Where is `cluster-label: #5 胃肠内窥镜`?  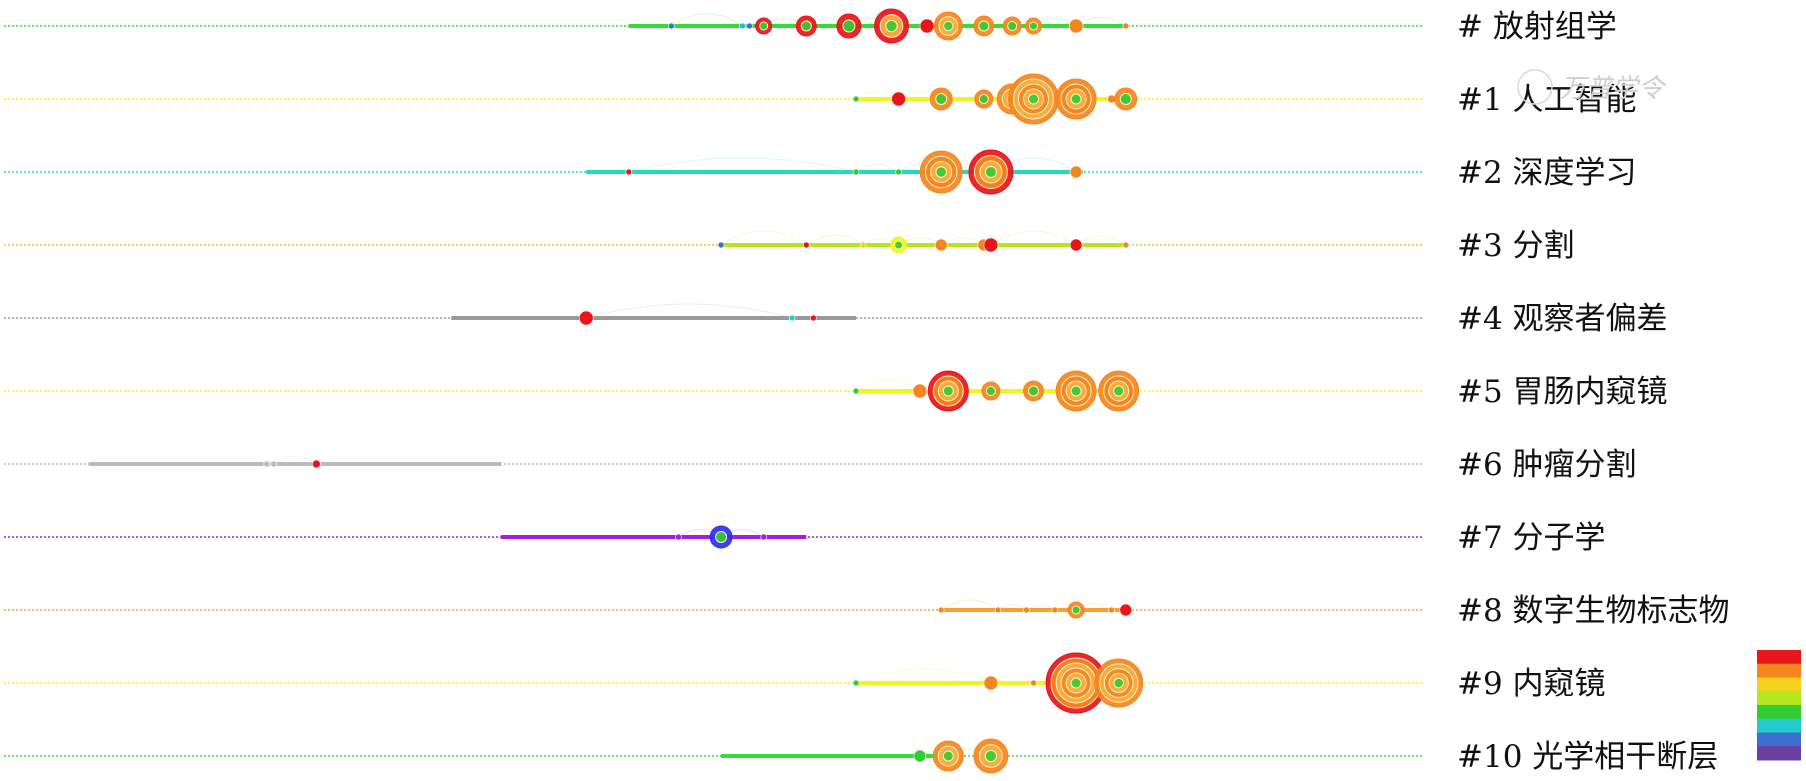
cluster-label: #5 胃肠内窥镜 is located at coordinates (1562, 392).